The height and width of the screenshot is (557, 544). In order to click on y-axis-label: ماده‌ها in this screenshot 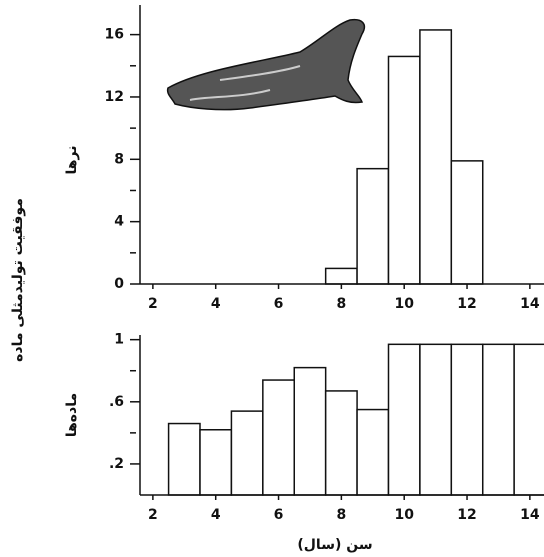, I will do `click(72, 415)`.